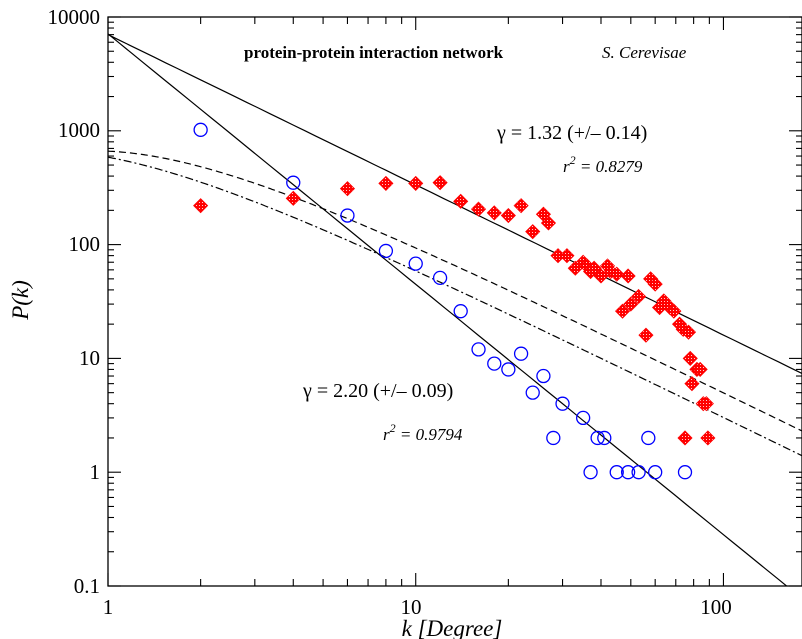  Describe the element at coordinates (386, 434) in the screenshot. I see `r2-symbol-2: r` at that location.